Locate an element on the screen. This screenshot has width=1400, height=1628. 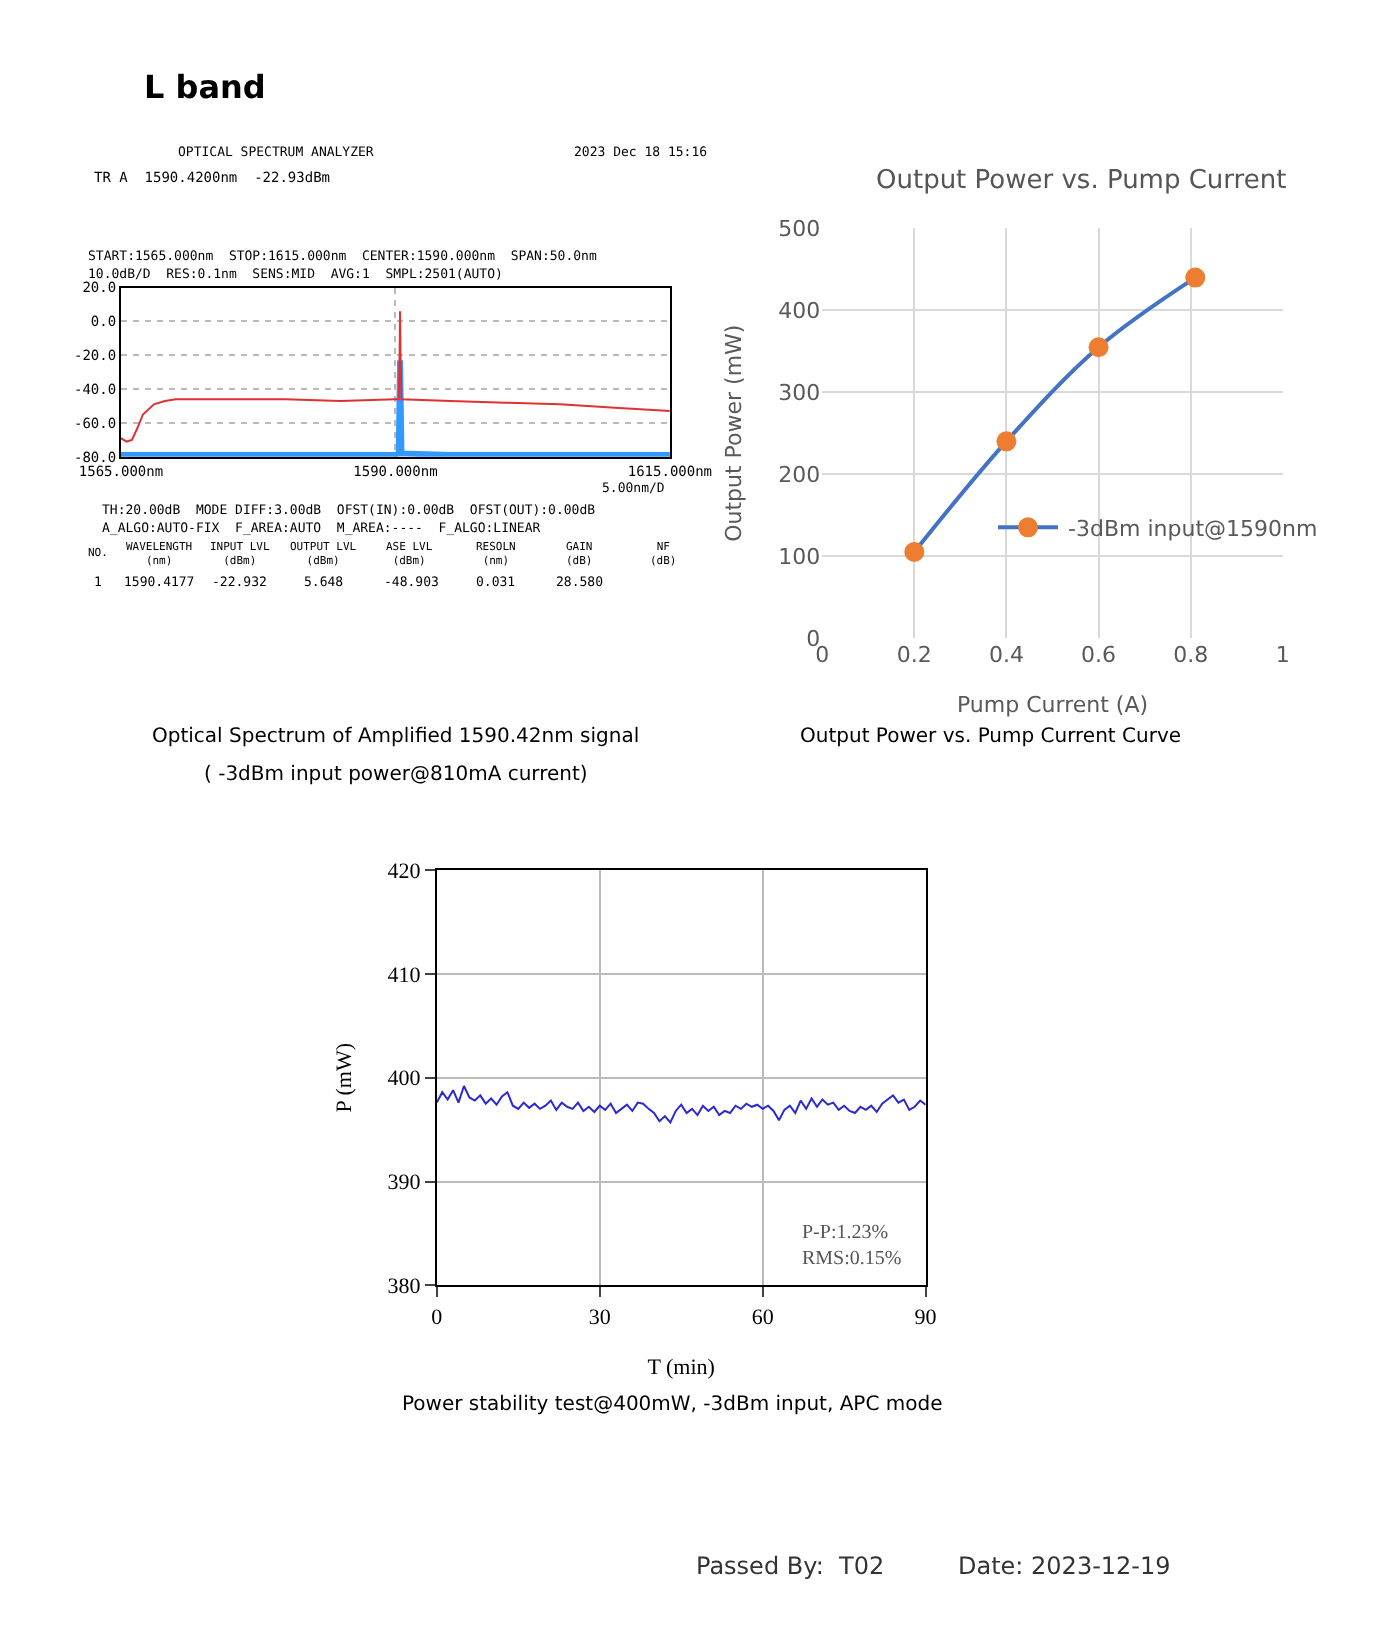
y-tick-label: 100 is located at coordinates (799, 556).